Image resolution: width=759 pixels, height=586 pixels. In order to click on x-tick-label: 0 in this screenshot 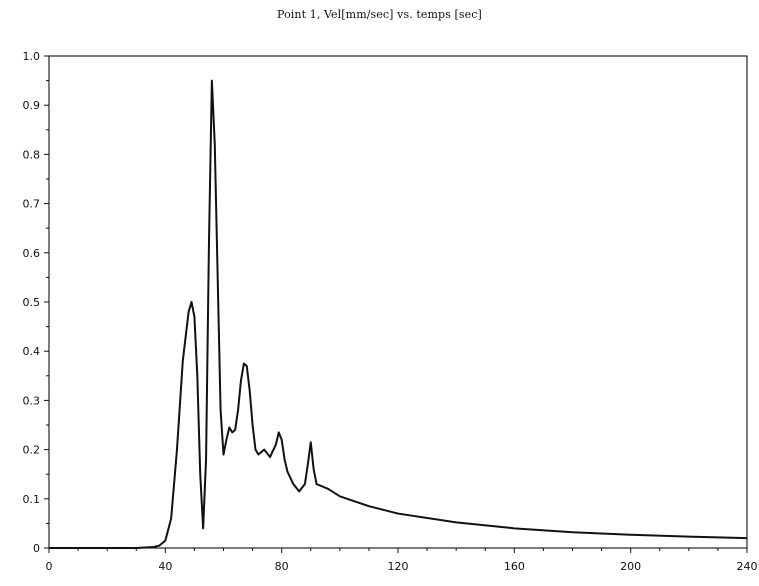, I will do `click(49, 566)`.